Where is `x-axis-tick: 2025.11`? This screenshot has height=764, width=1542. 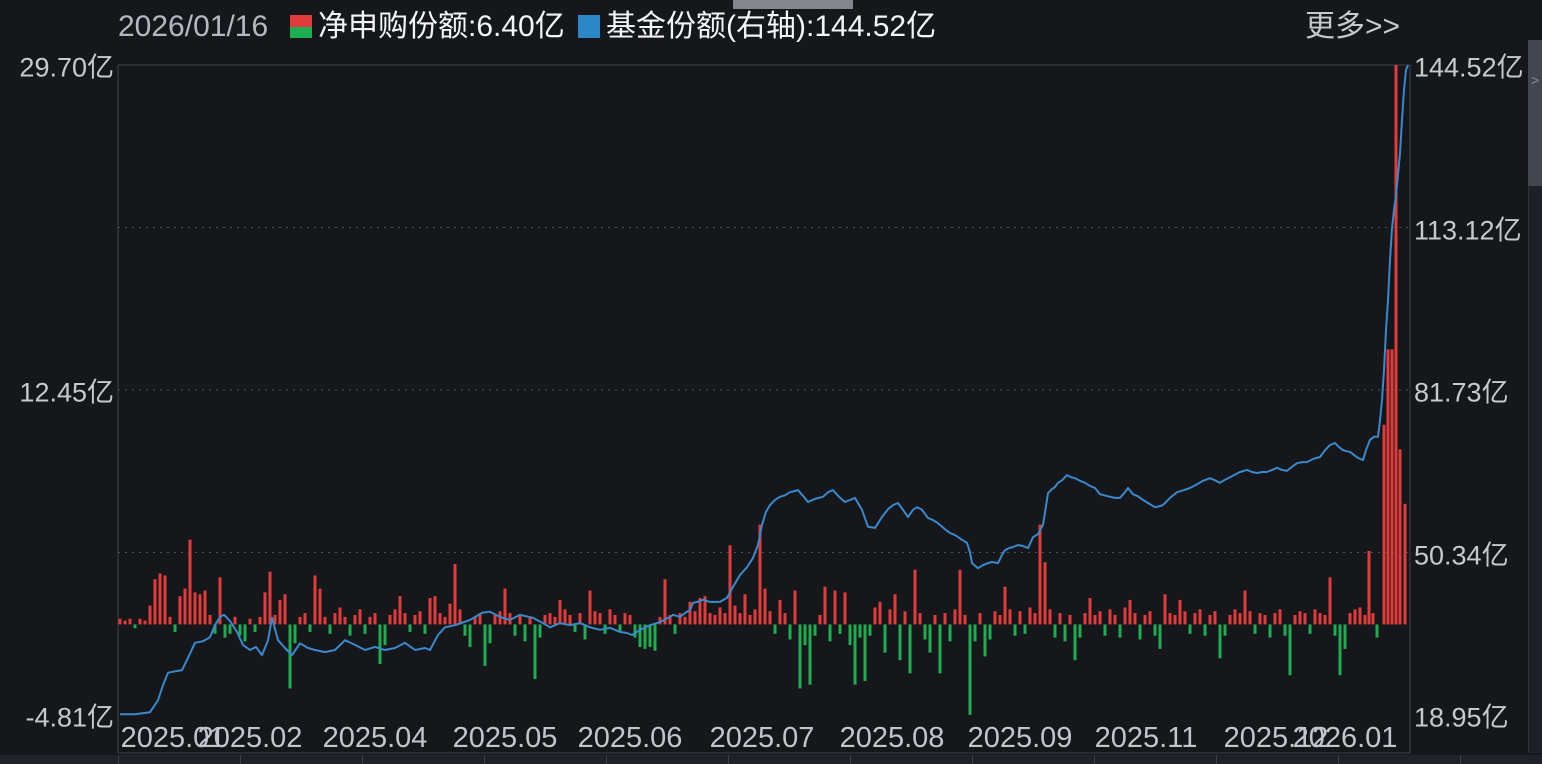
x-axis-tick: 2025.11 is located at coordinates (1146, 738).